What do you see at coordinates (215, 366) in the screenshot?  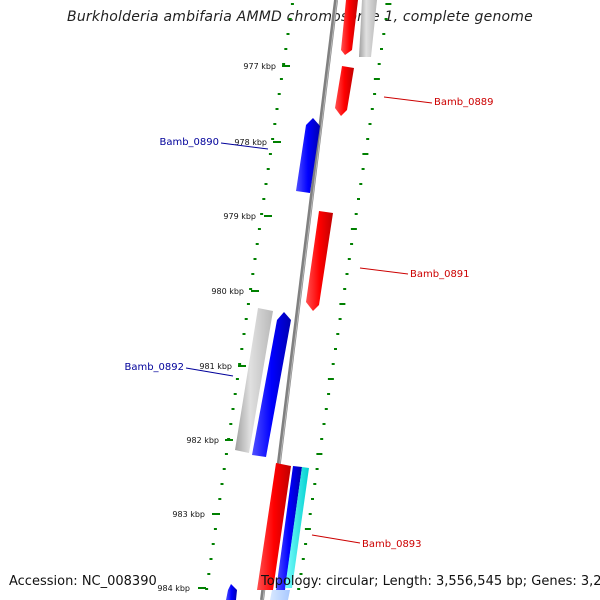 I see `kbp-label: 981 kbp` at bounding box center [215, 366].